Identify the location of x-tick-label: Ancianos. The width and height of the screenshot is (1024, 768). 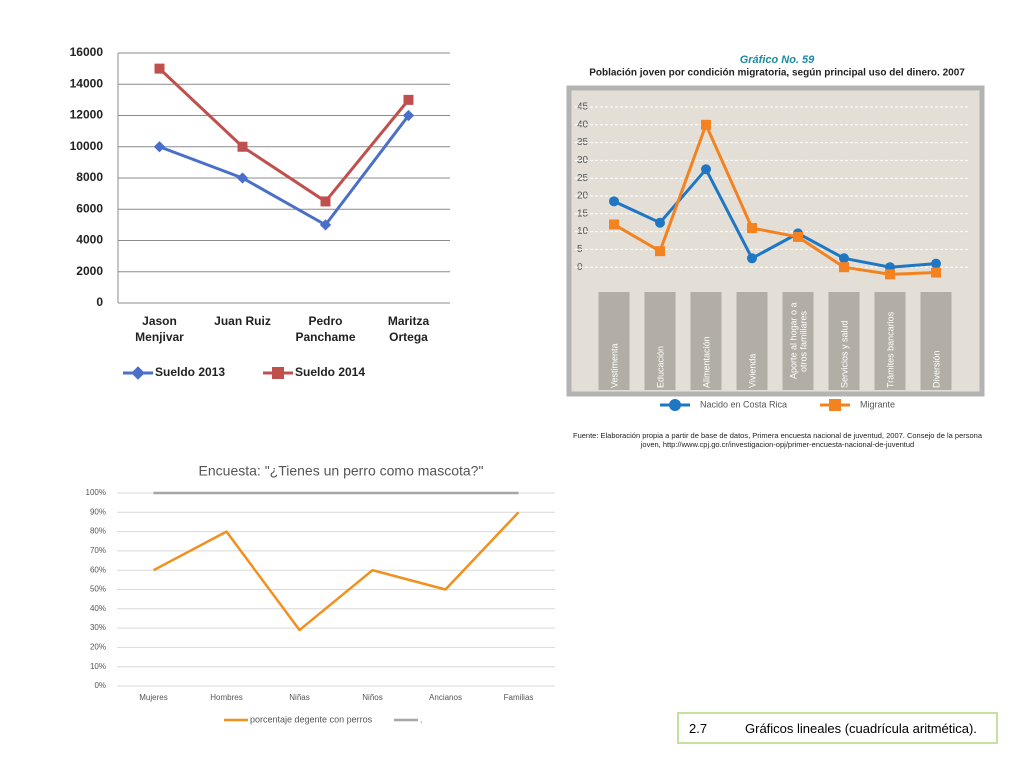
(445, 697).